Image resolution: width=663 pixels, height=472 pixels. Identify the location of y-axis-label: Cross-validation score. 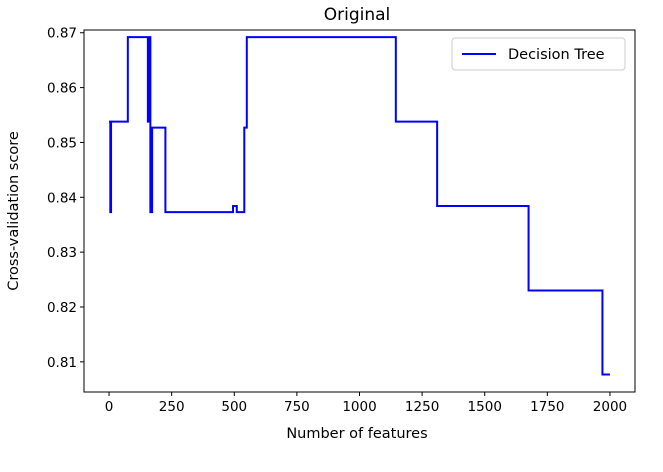
(14, 211).